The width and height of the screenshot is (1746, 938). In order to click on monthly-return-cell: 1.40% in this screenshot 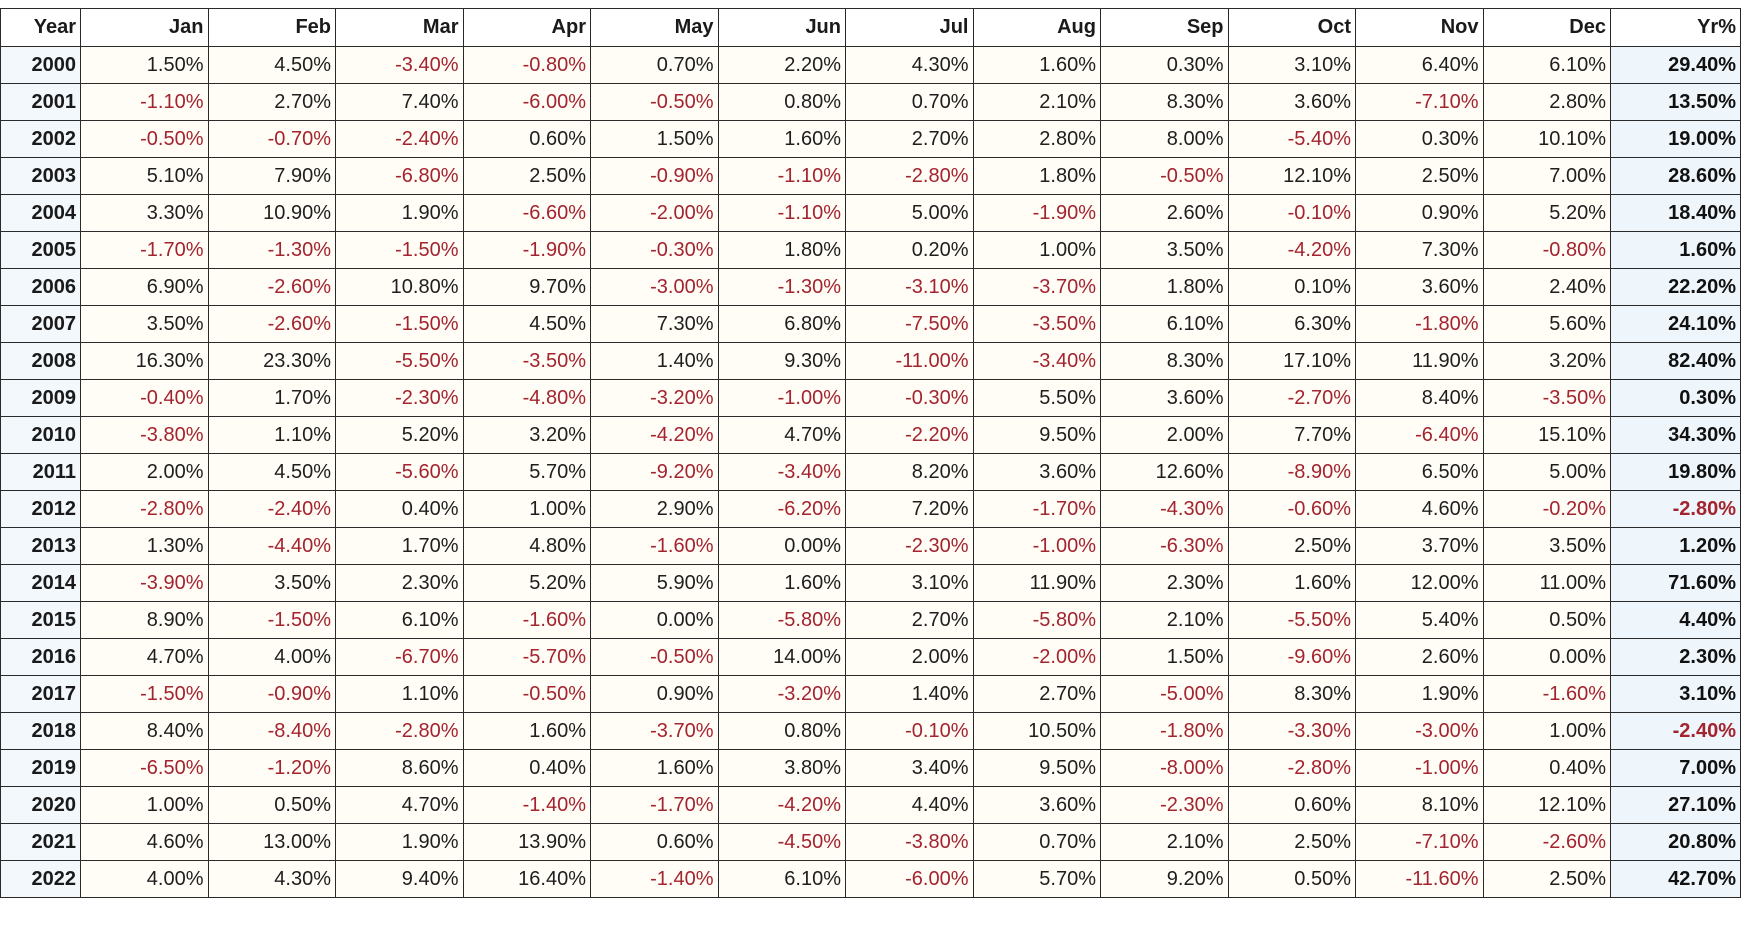, I will do `click(654, 361)`.